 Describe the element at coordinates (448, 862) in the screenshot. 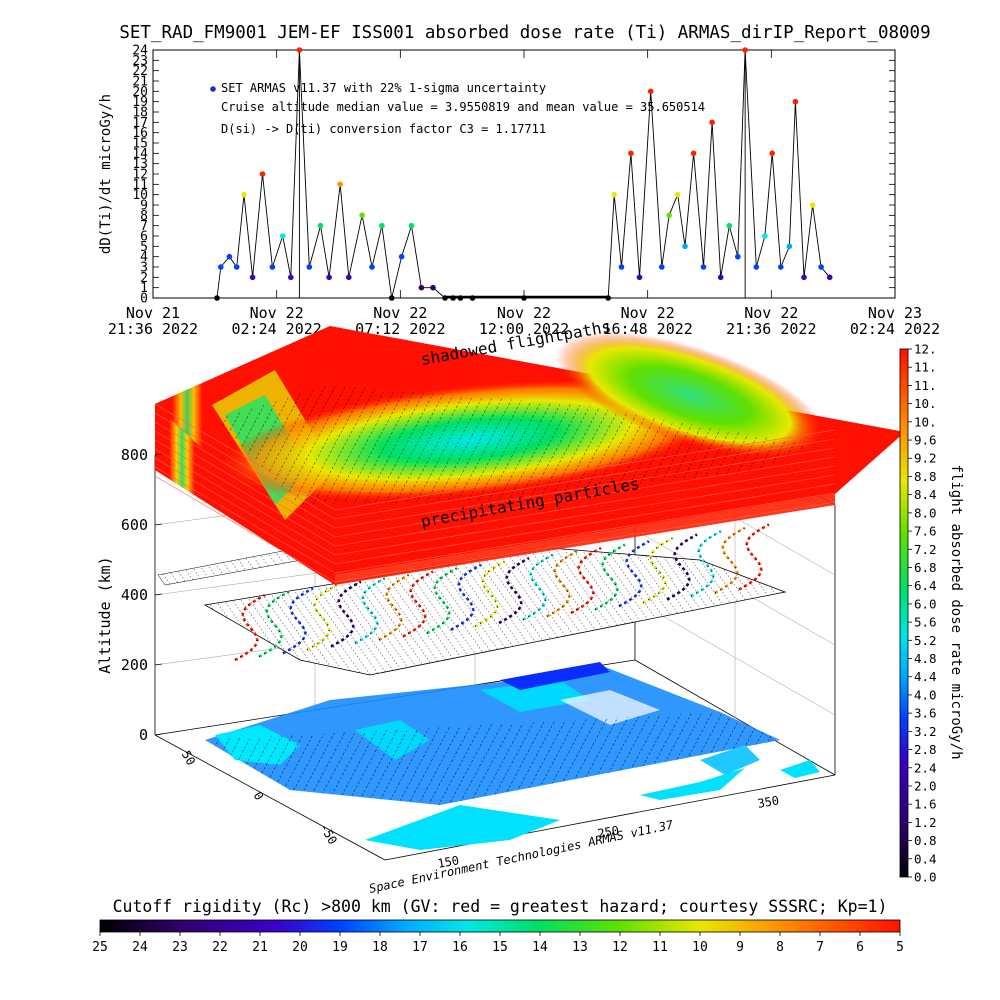

I see `lon-tick-label: 150` at that location.